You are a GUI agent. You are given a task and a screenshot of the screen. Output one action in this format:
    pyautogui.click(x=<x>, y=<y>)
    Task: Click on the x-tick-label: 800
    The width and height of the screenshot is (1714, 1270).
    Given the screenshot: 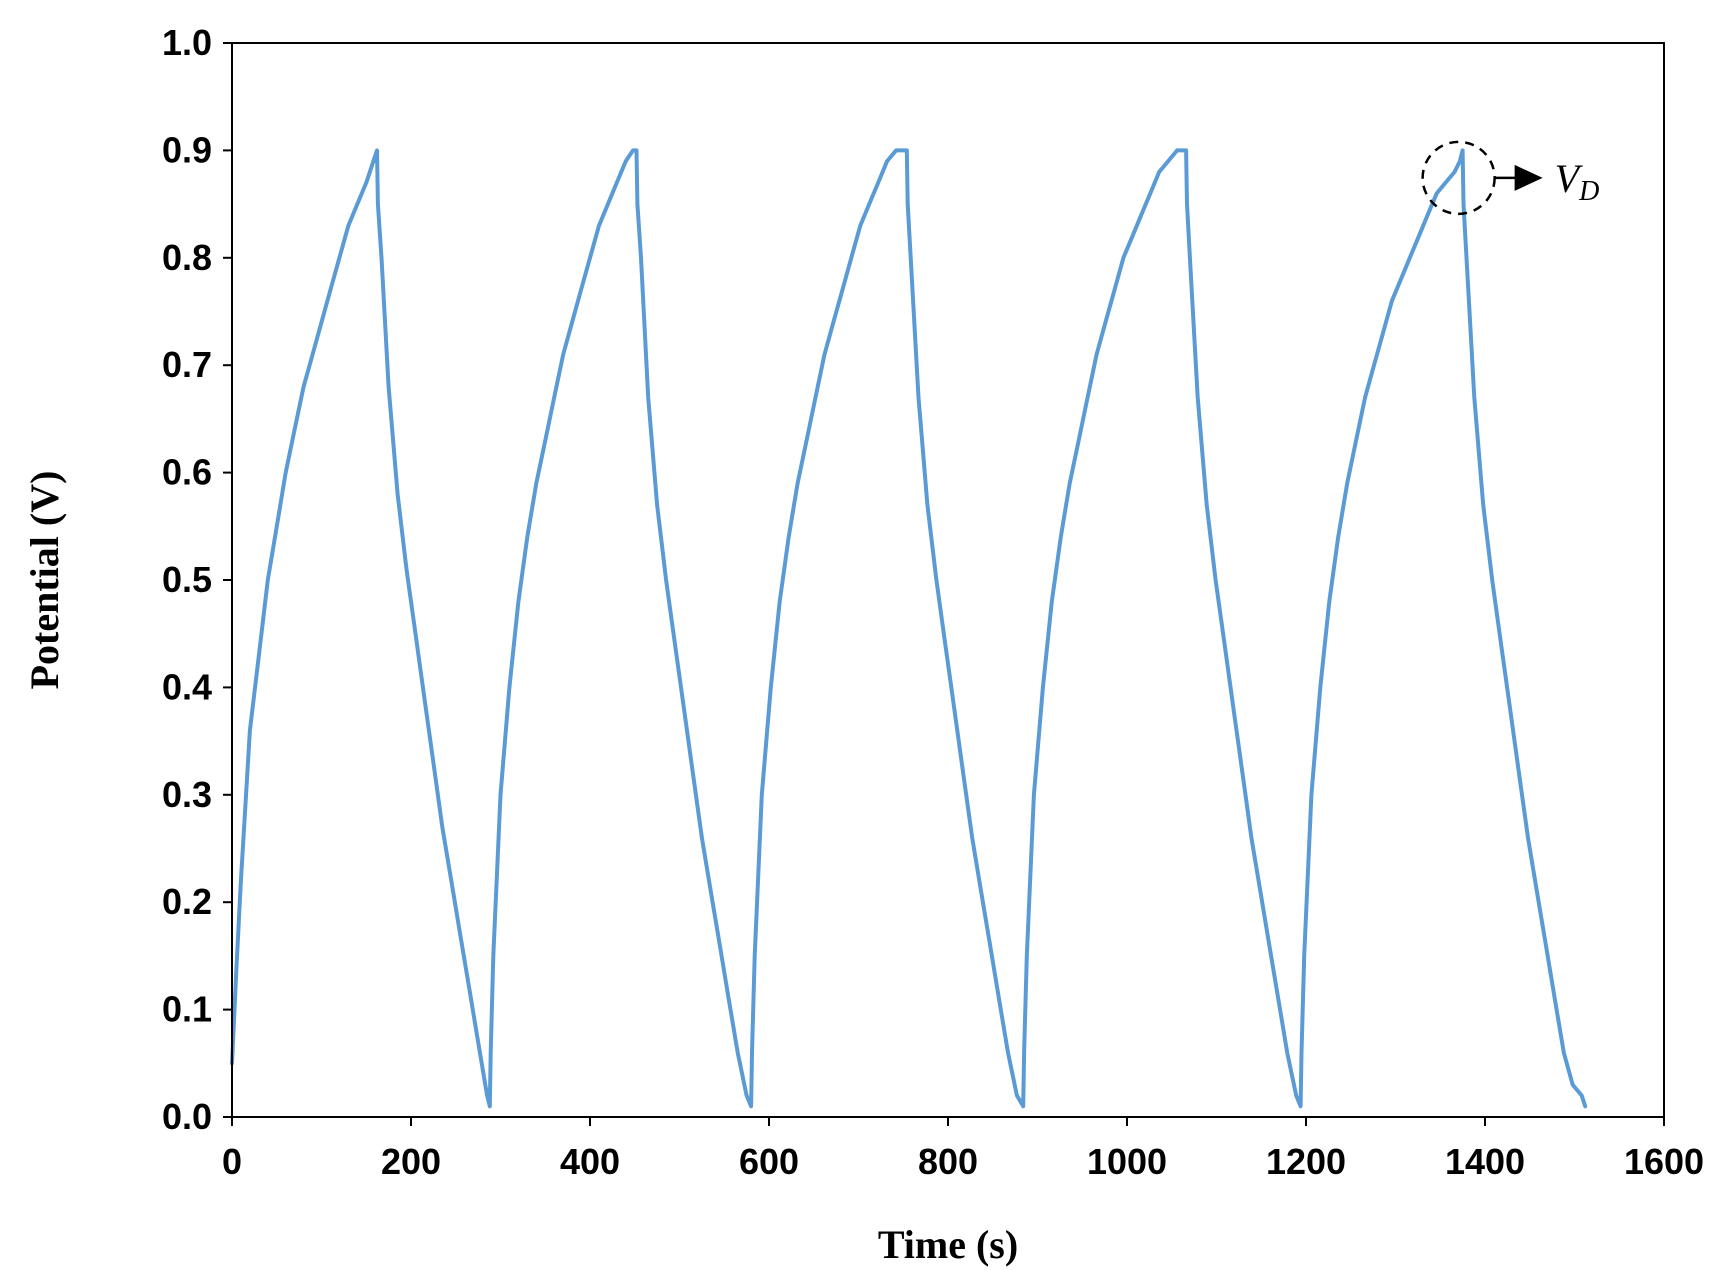 What is the action you would take?
    pyautogui.click(x=948, y=1161)
    